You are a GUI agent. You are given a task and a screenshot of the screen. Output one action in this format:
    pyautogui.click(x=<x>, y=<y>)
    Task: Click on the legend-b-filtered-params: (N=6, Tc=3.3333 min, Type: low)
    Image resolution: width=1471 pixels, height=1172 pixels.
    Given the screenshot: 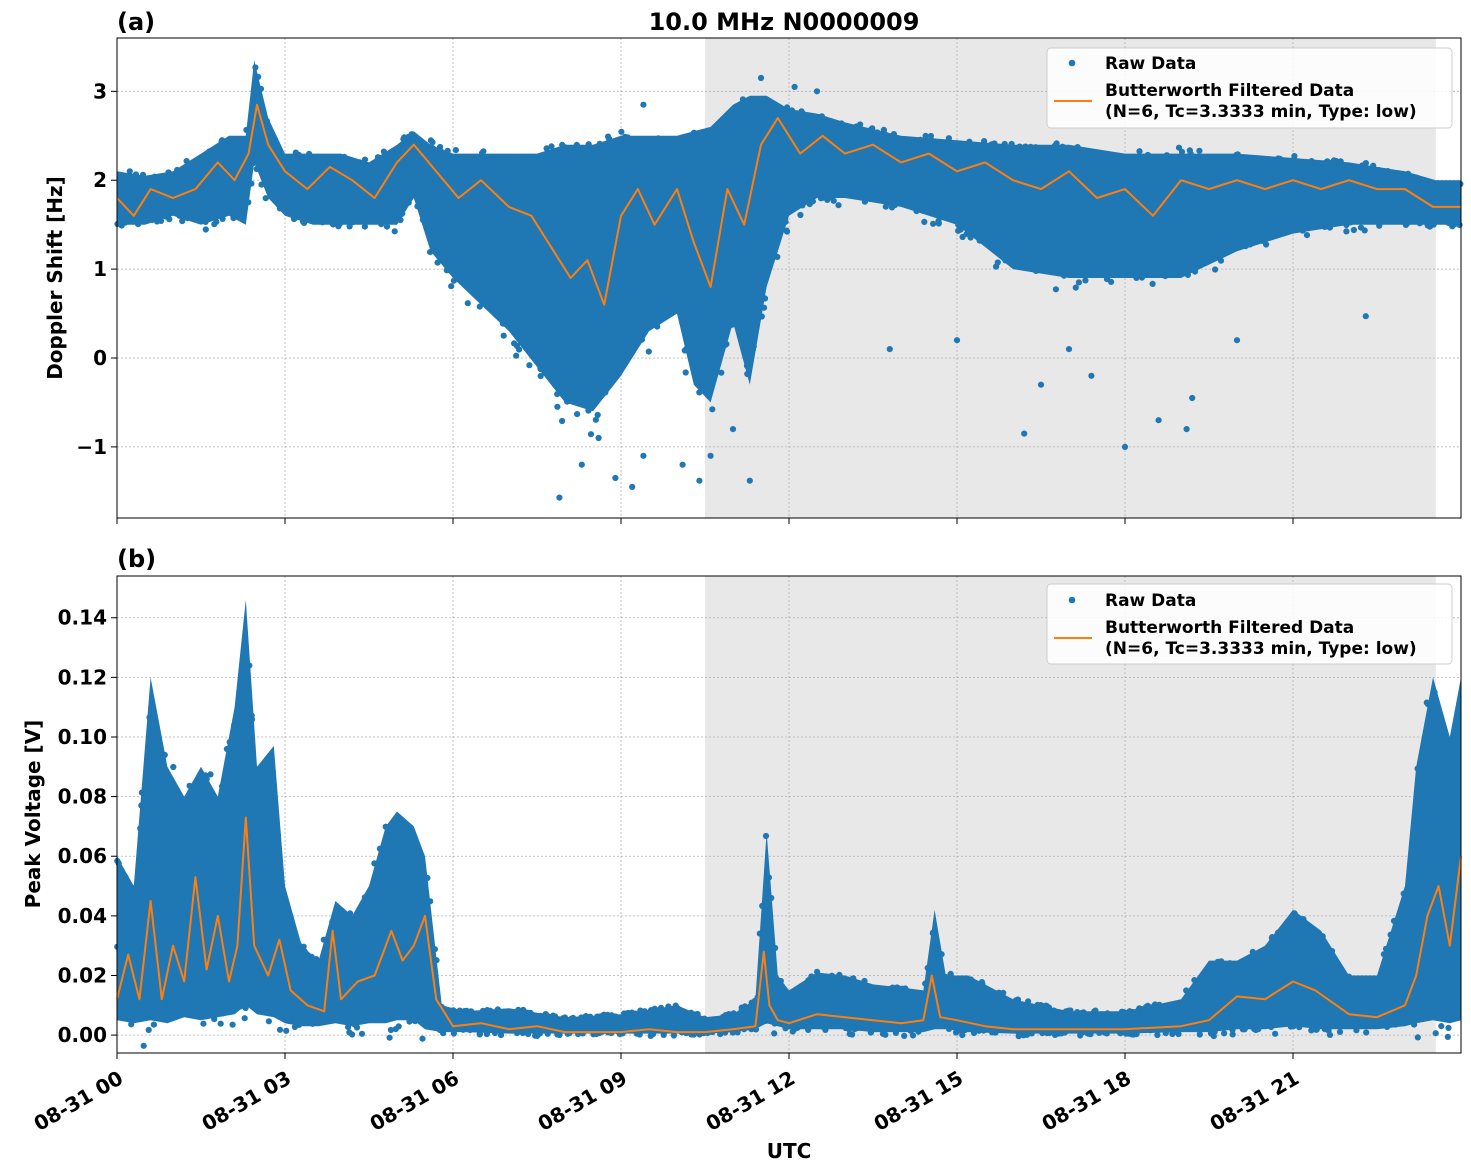 What is the action you would take?
    pyautogui.click(x=1261, y=649)
    